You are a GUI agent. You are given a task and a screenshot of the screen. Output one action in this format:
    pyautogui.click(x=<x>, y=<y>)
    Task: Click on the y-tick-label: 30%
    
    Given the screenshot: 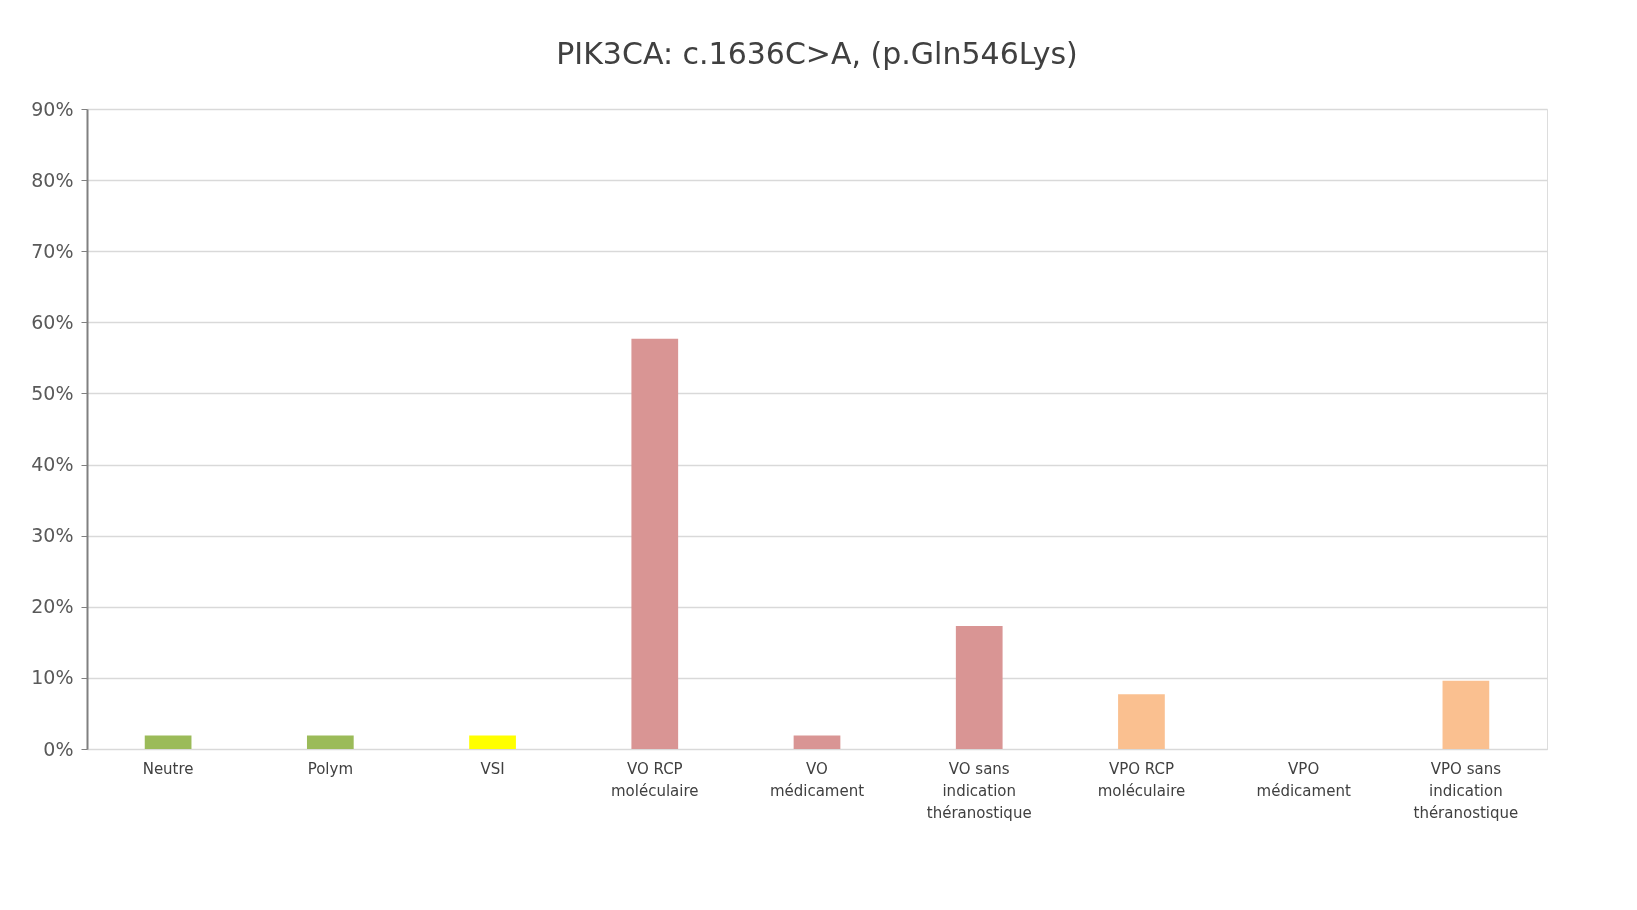 What is the action you would take?
    pyautogui.click(x=52, y=535)
    